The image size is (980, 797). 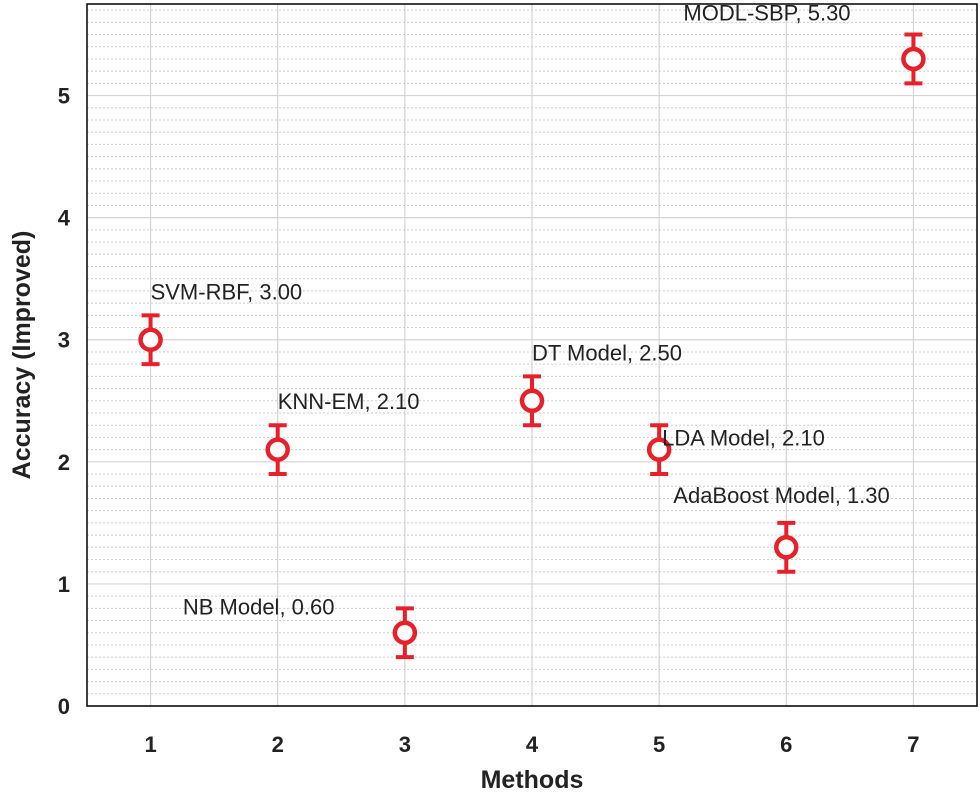 I want to click on x-tick-label: 1, so click(x=150, y=744).